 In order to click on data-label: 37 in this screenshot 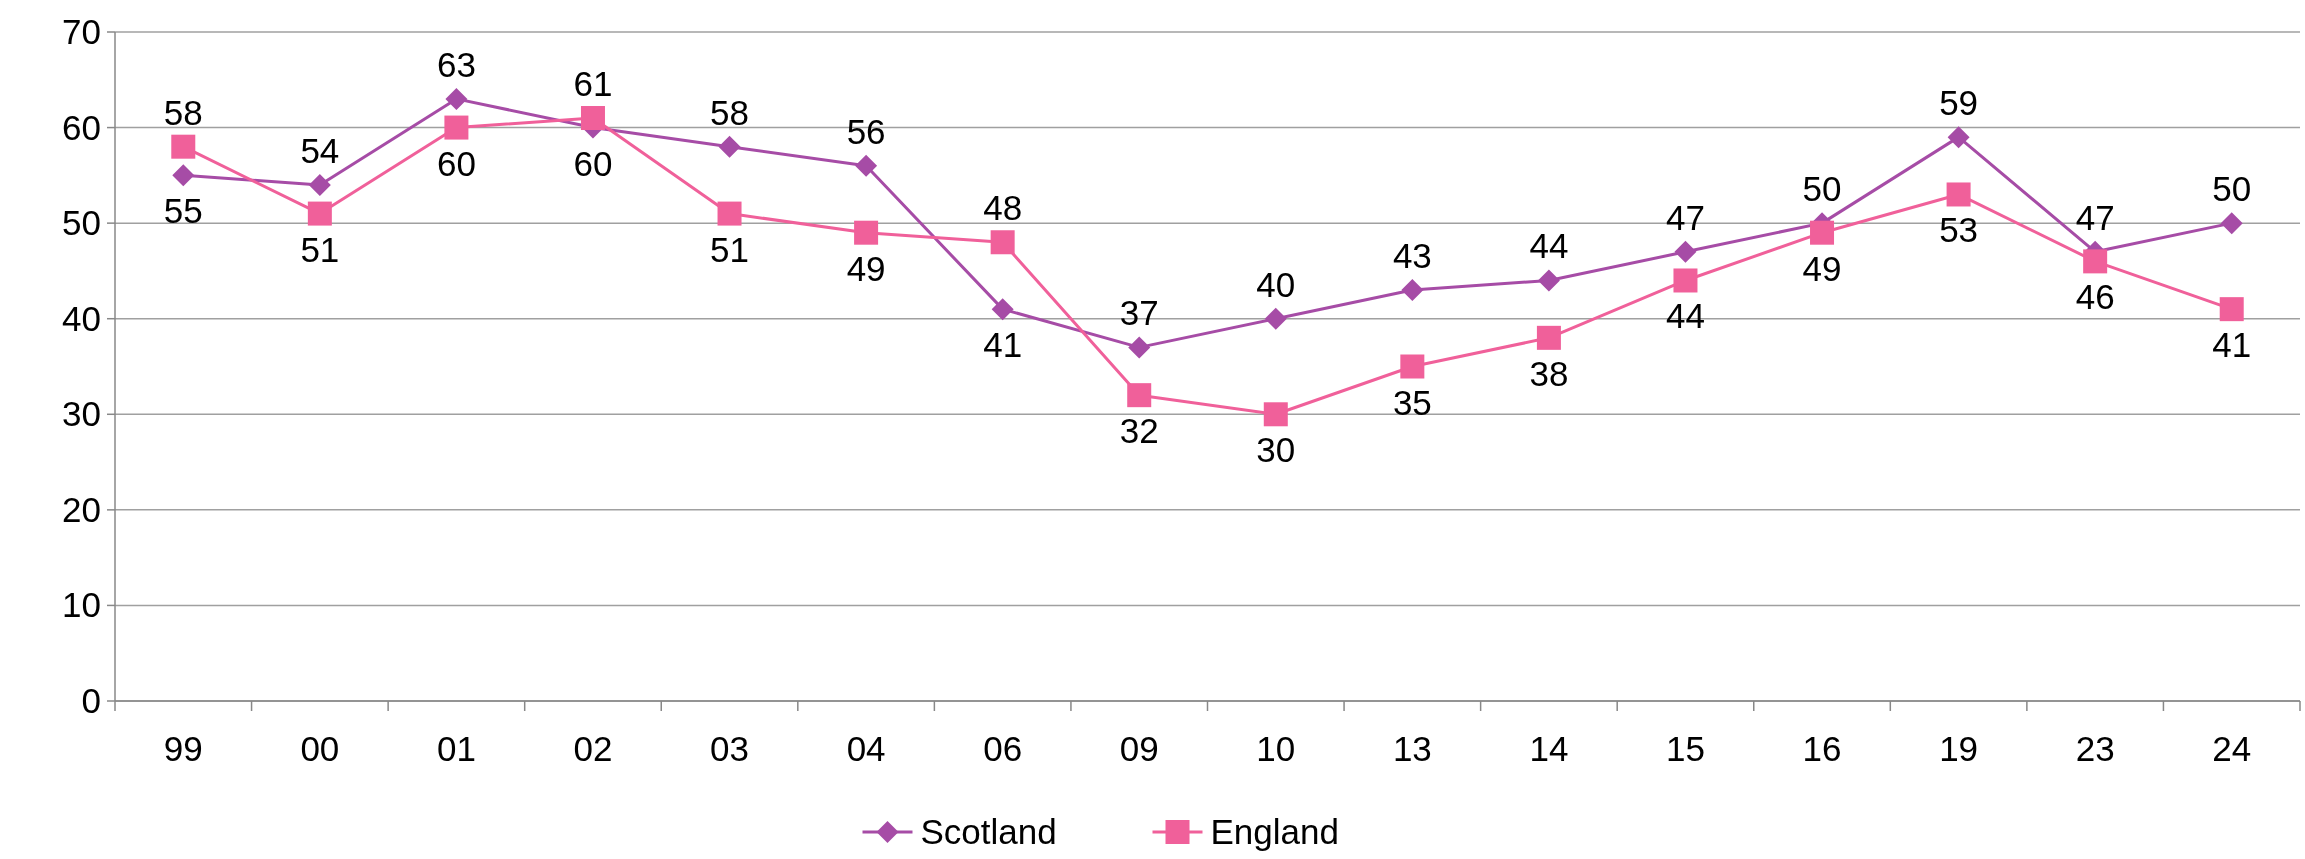, I will do `click(1139, 313)`.